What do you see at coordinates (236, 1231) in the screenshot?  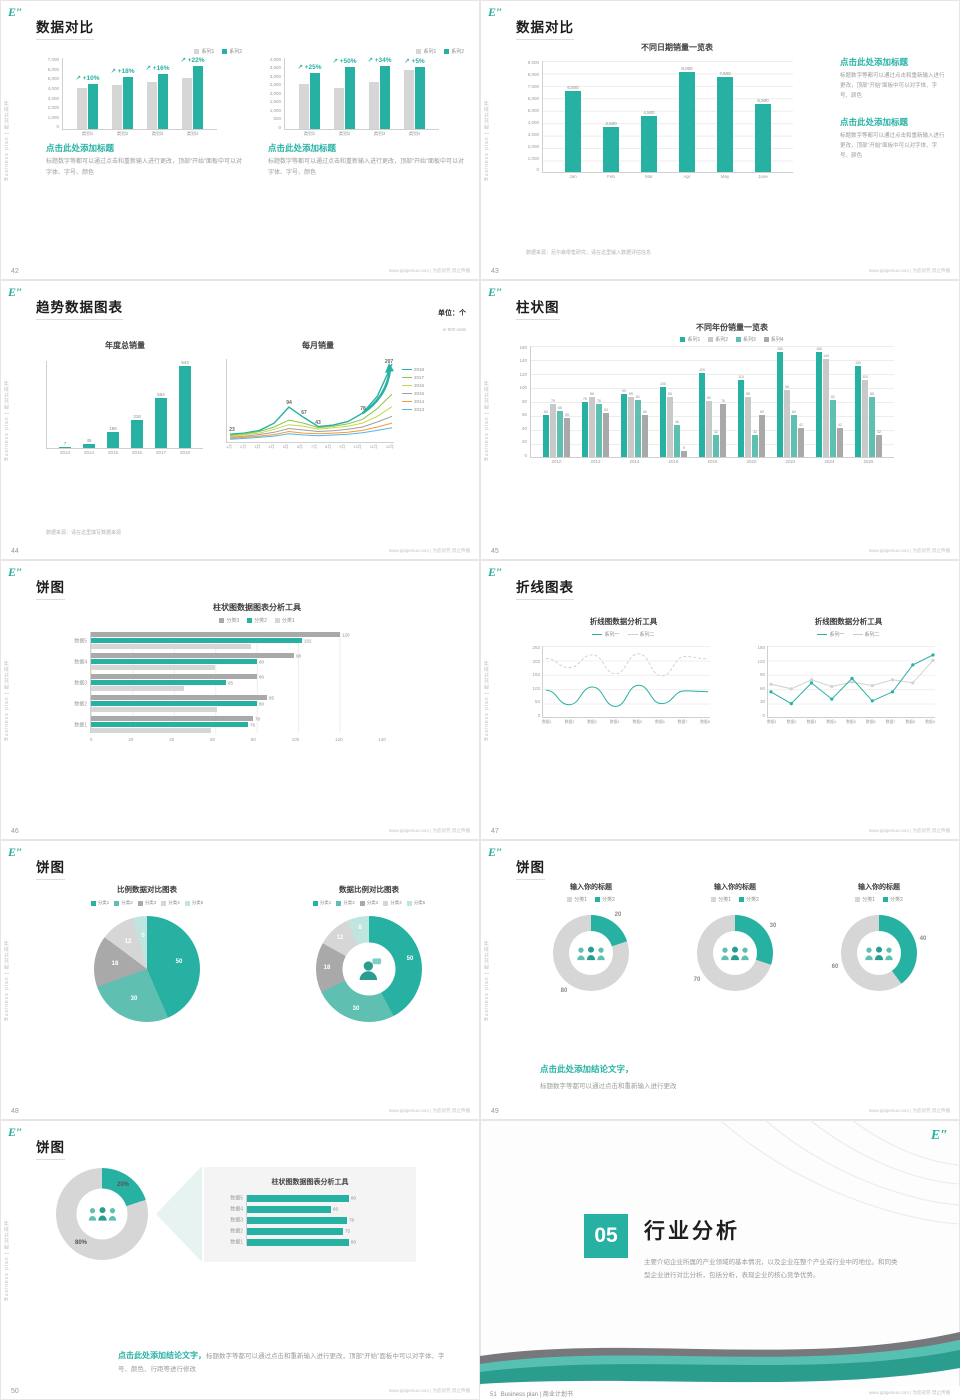 I see `category-label: 数据2` at bounding box center [236, 1231].